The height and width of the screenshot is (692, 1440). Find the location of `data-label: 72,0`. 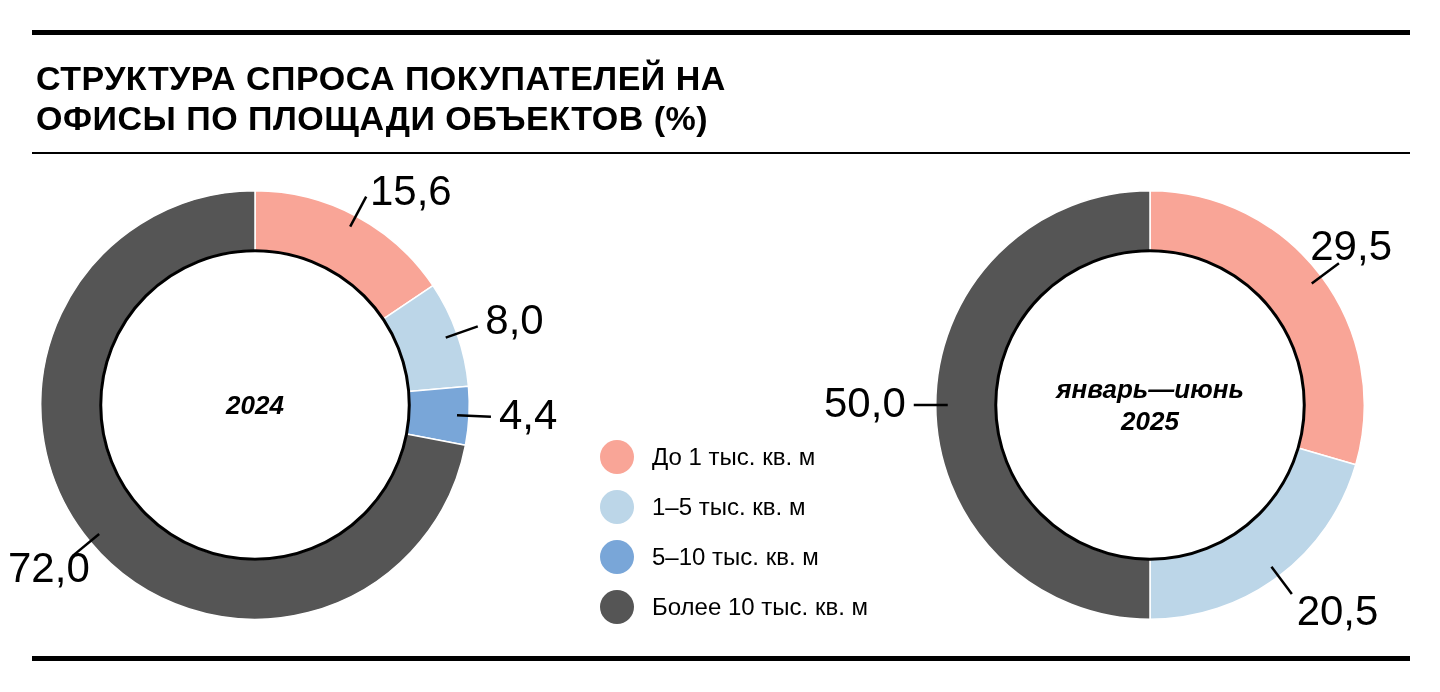

data-label: 72,0 is located at coordinates (49, 568).